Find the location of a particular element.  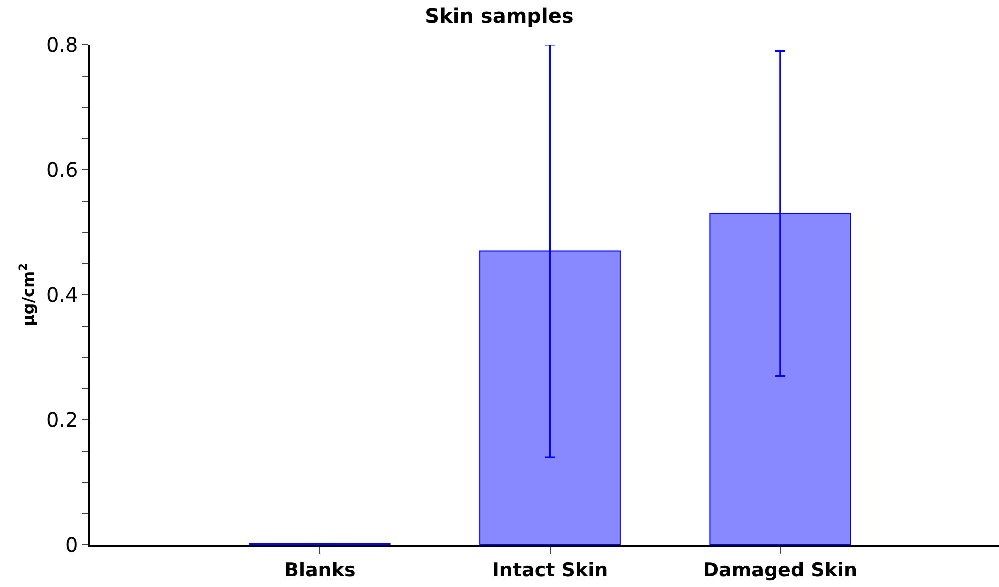

chart-title: Skin samples is located at coordinates (499, 16).